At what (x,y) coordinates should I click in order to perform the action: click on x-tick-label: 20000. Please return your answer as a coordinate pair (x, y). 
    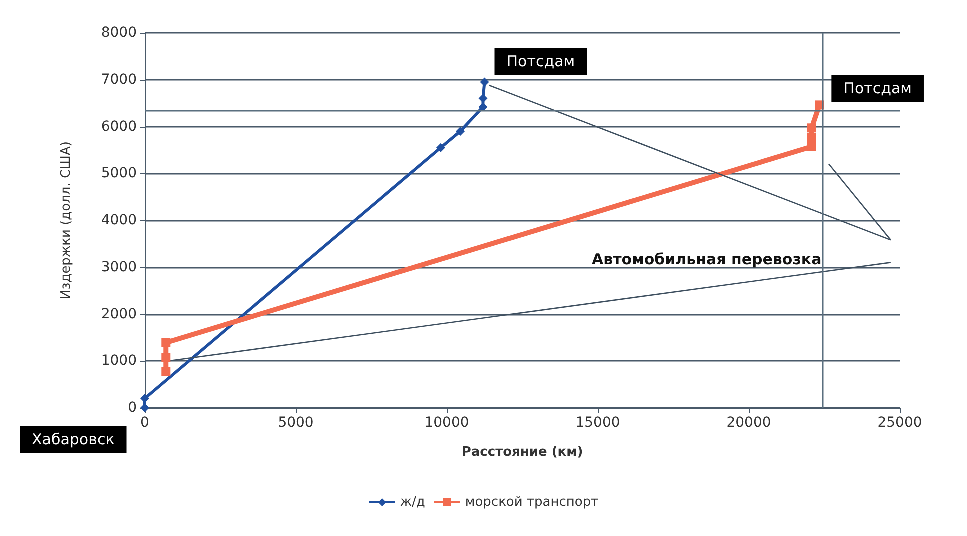
    Looking at the image, I should click on (749, 423).